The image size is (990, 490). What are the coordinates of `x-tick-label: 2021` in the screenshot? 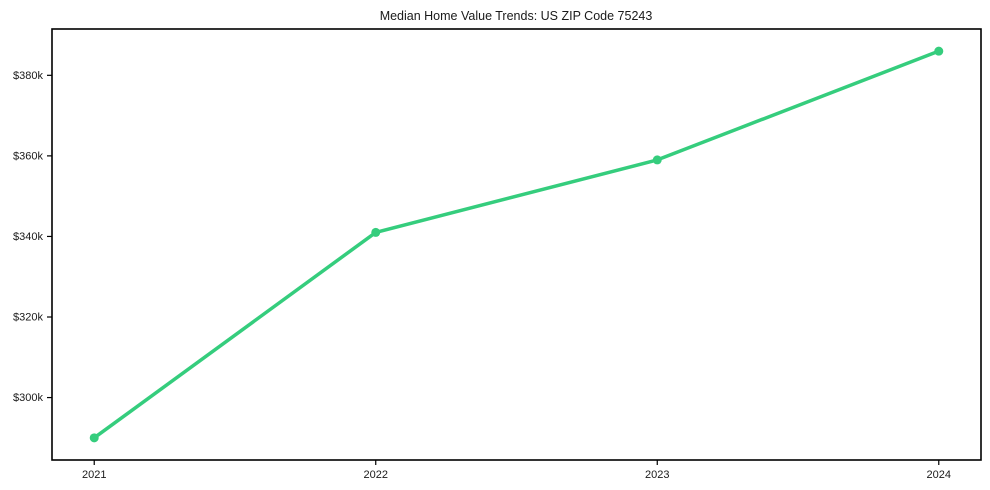 It's located at (94, 475).